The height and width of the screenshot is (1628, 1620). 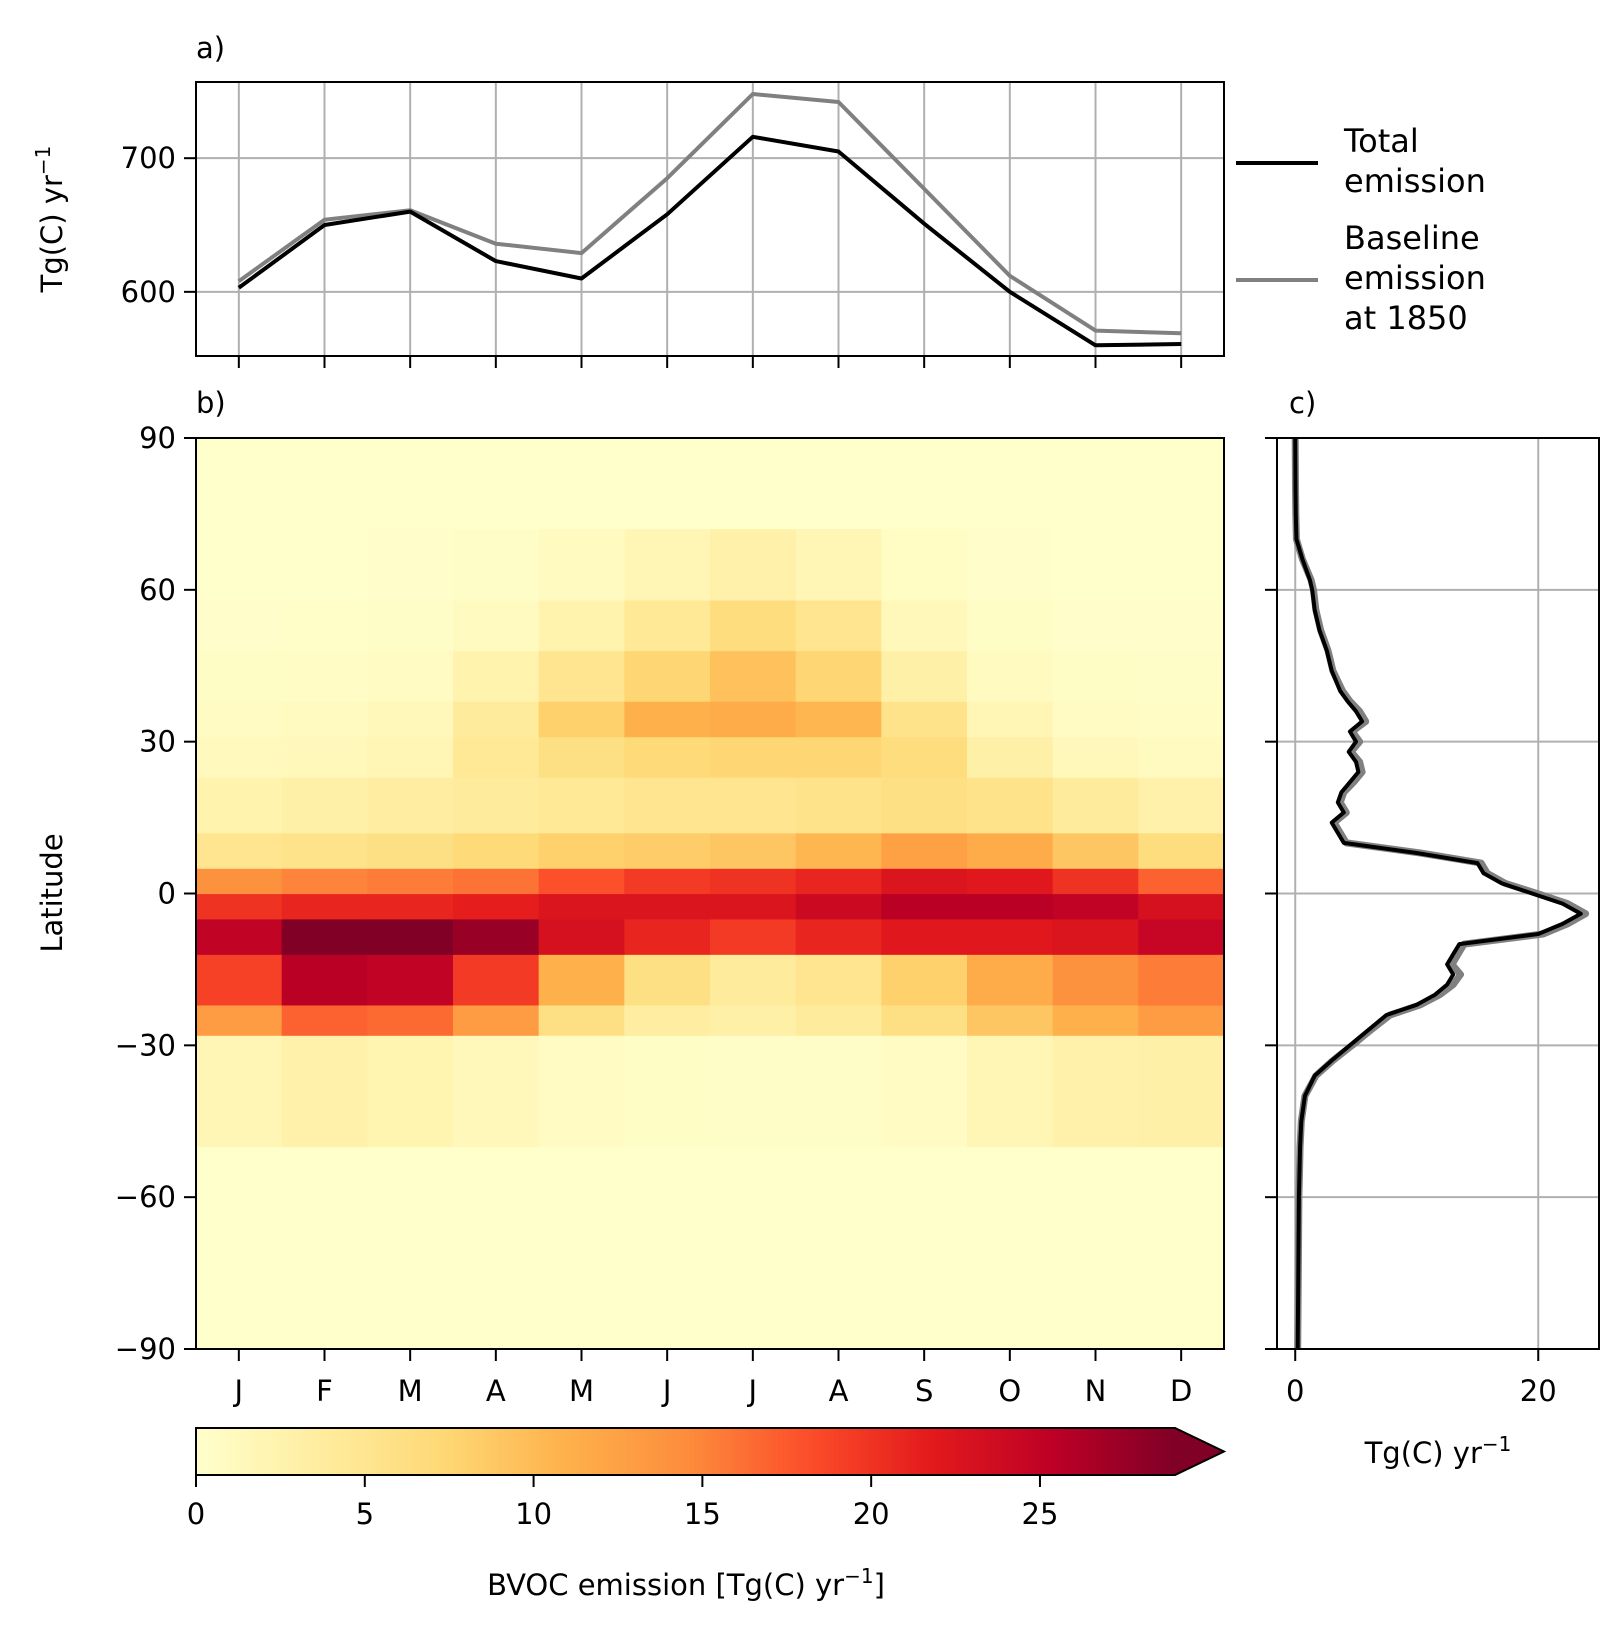 What do you see at coordinates (1040, 1514) in the screenshot?
I see `colorbar-tick-label: 25` at bounding box center [1040, 1514].